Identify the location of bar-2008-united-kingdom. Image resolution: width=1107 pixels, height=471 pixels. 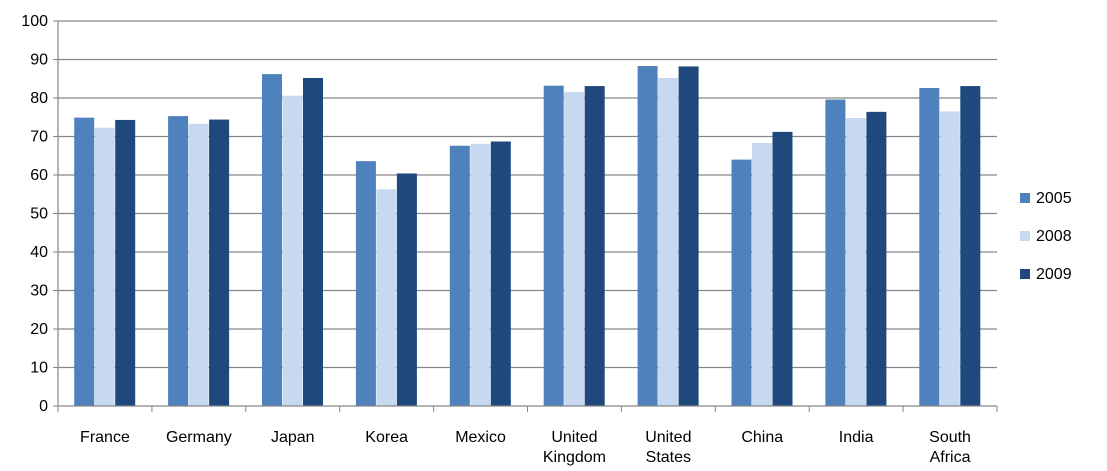
(574, 248).